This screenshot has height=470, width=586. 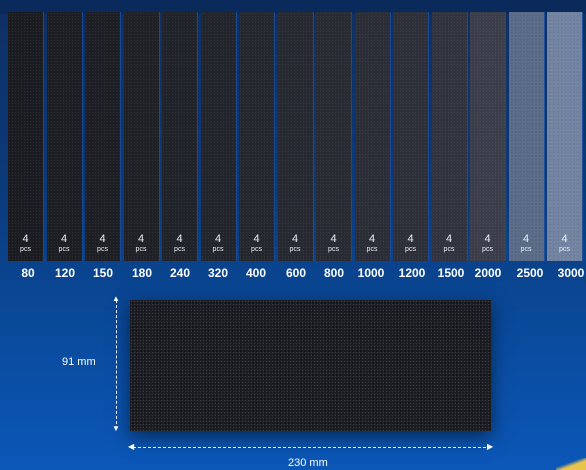 I want to click on sandpaper-sheet-1200: 4 pcs, so click(x=411, y=136).